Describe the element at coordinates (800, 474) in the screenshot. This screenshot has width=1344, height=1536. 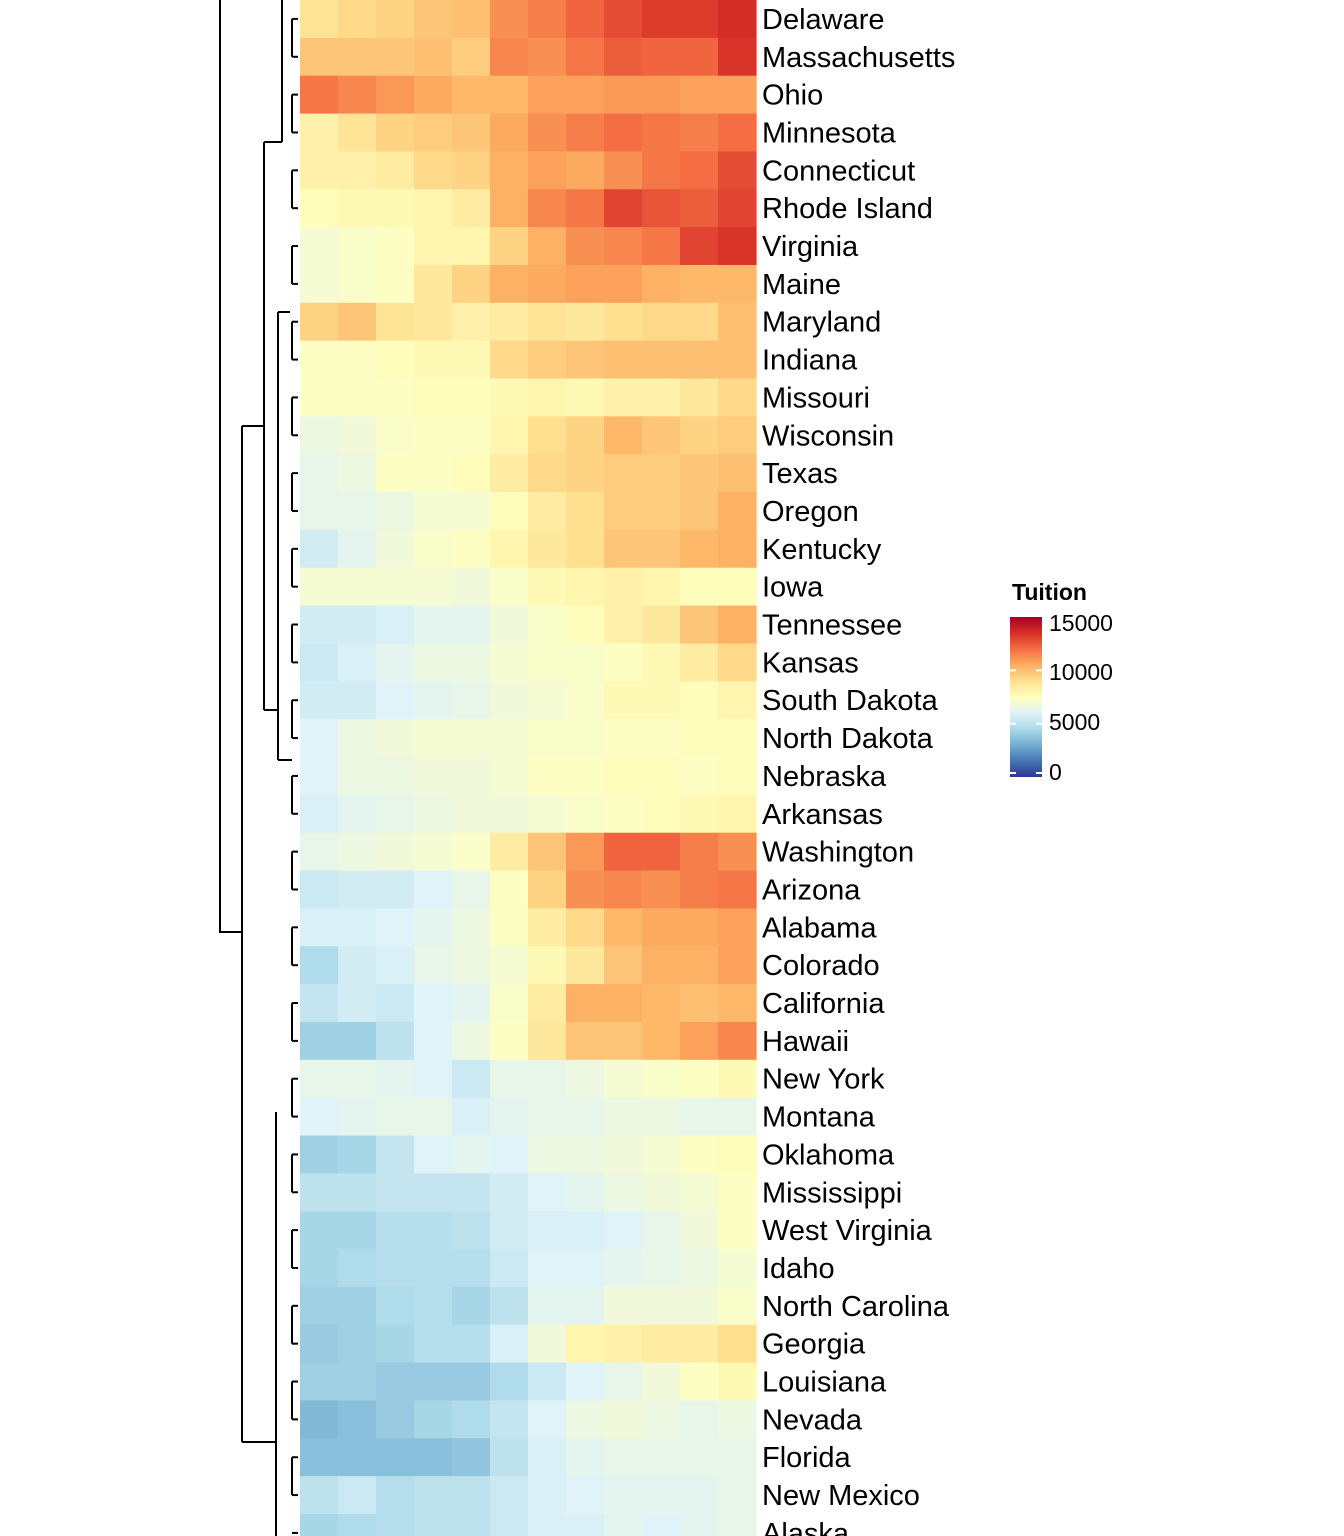
I see `row-label: Texas` at that location.